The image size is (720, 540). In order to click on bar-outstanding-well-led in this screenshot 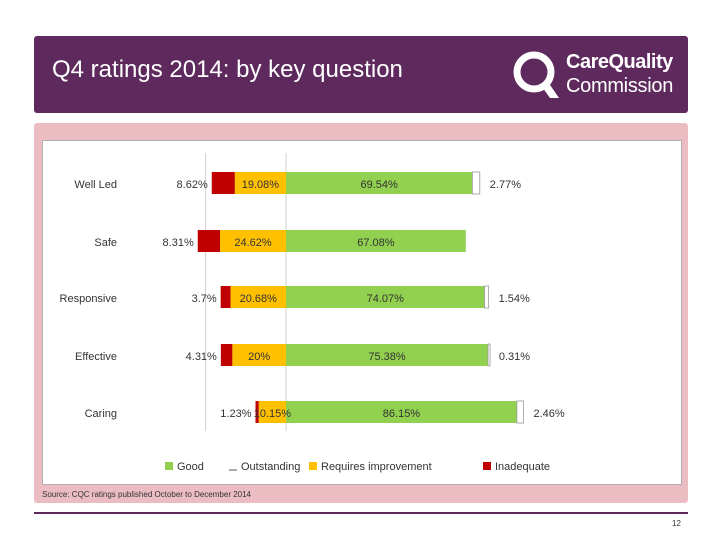, I will do `click(476, 183)`.